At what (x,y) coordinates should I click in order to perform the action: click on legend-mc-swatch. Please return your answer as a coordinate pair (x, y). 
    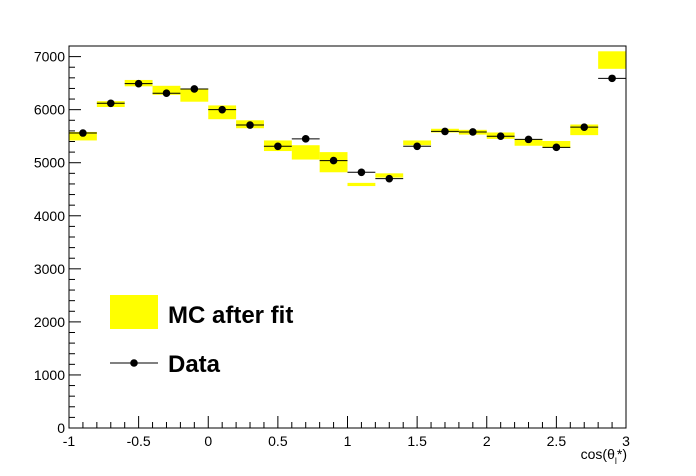
    Looking at the image, I should click on (134, 312).